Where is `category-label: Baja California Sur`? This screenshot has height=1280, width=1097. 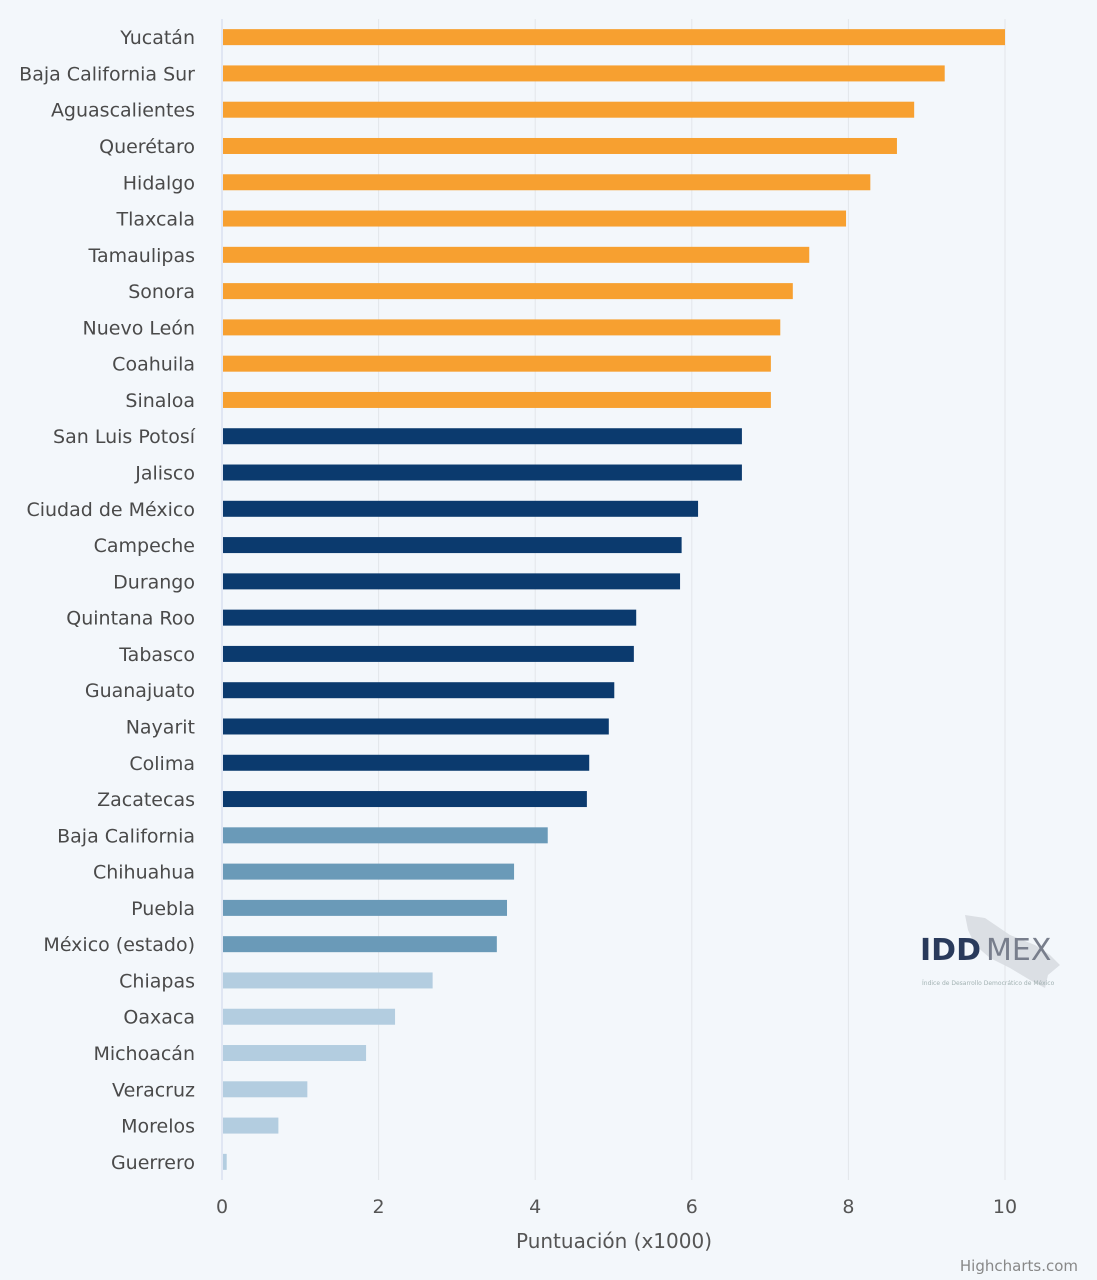 category-label: Baja California Sur is located at coordinates (107, 74).